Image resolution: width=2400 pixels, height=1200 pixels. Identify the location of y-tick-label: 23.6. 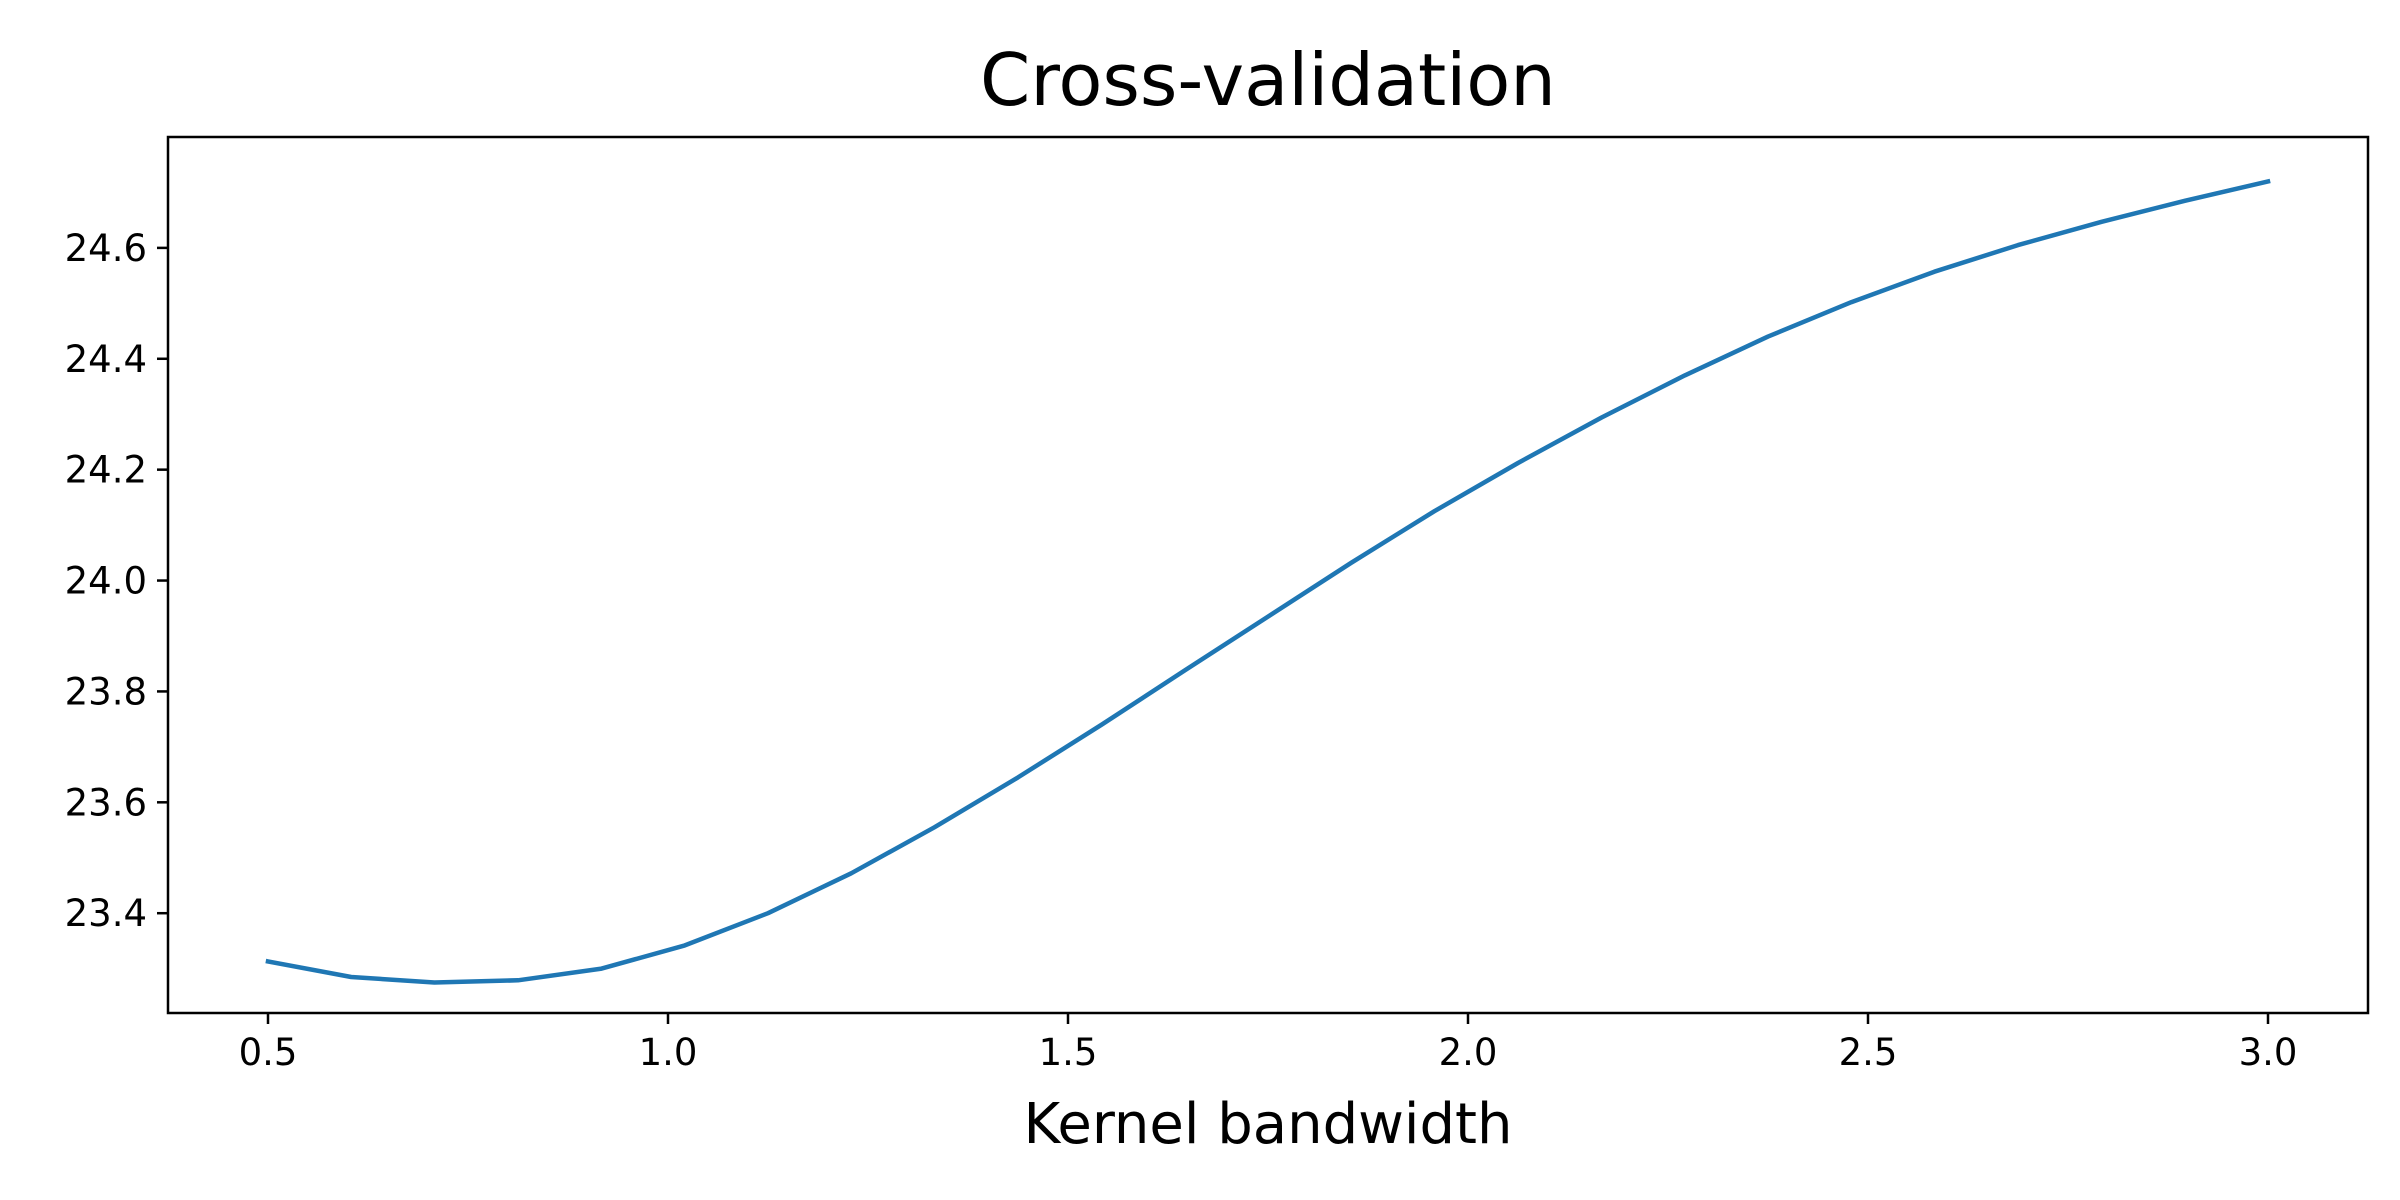
(106, 802).